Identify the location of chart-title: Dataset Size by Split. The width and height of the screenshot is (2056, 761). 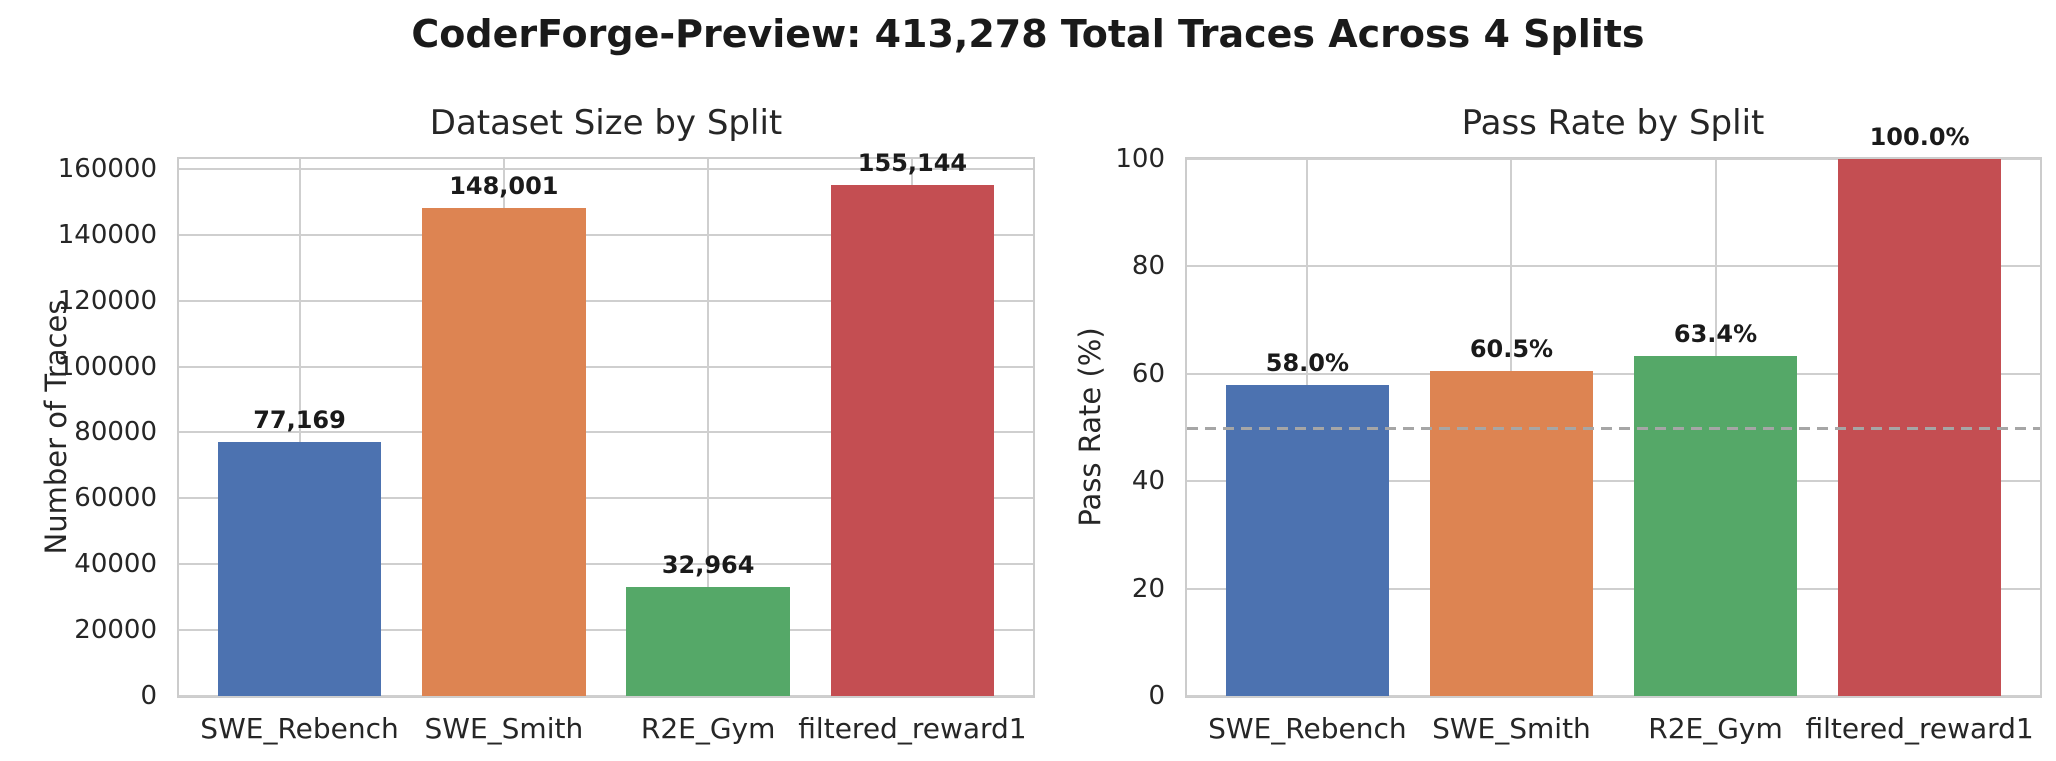
(606, 123).